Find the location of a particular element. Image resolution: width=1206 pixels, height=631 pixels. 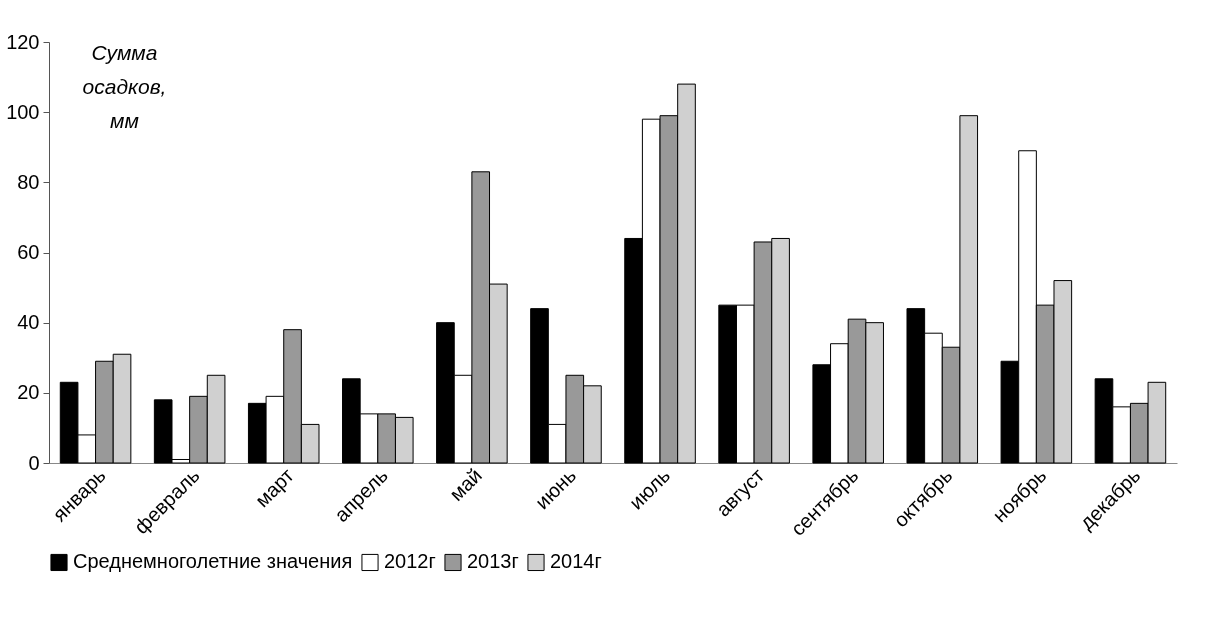

legend-label: 2014г is located at coordinates (576, 561).